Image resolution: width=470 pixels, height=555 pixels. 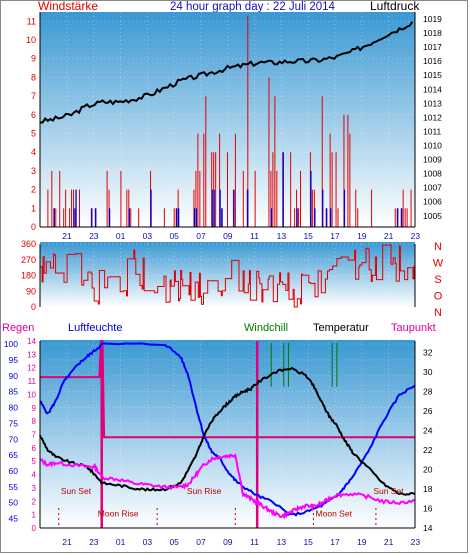 What do you see at coordinates (438, 313) in the screenshot?
I see `compass-label: N` at bounding box center [438, 313].